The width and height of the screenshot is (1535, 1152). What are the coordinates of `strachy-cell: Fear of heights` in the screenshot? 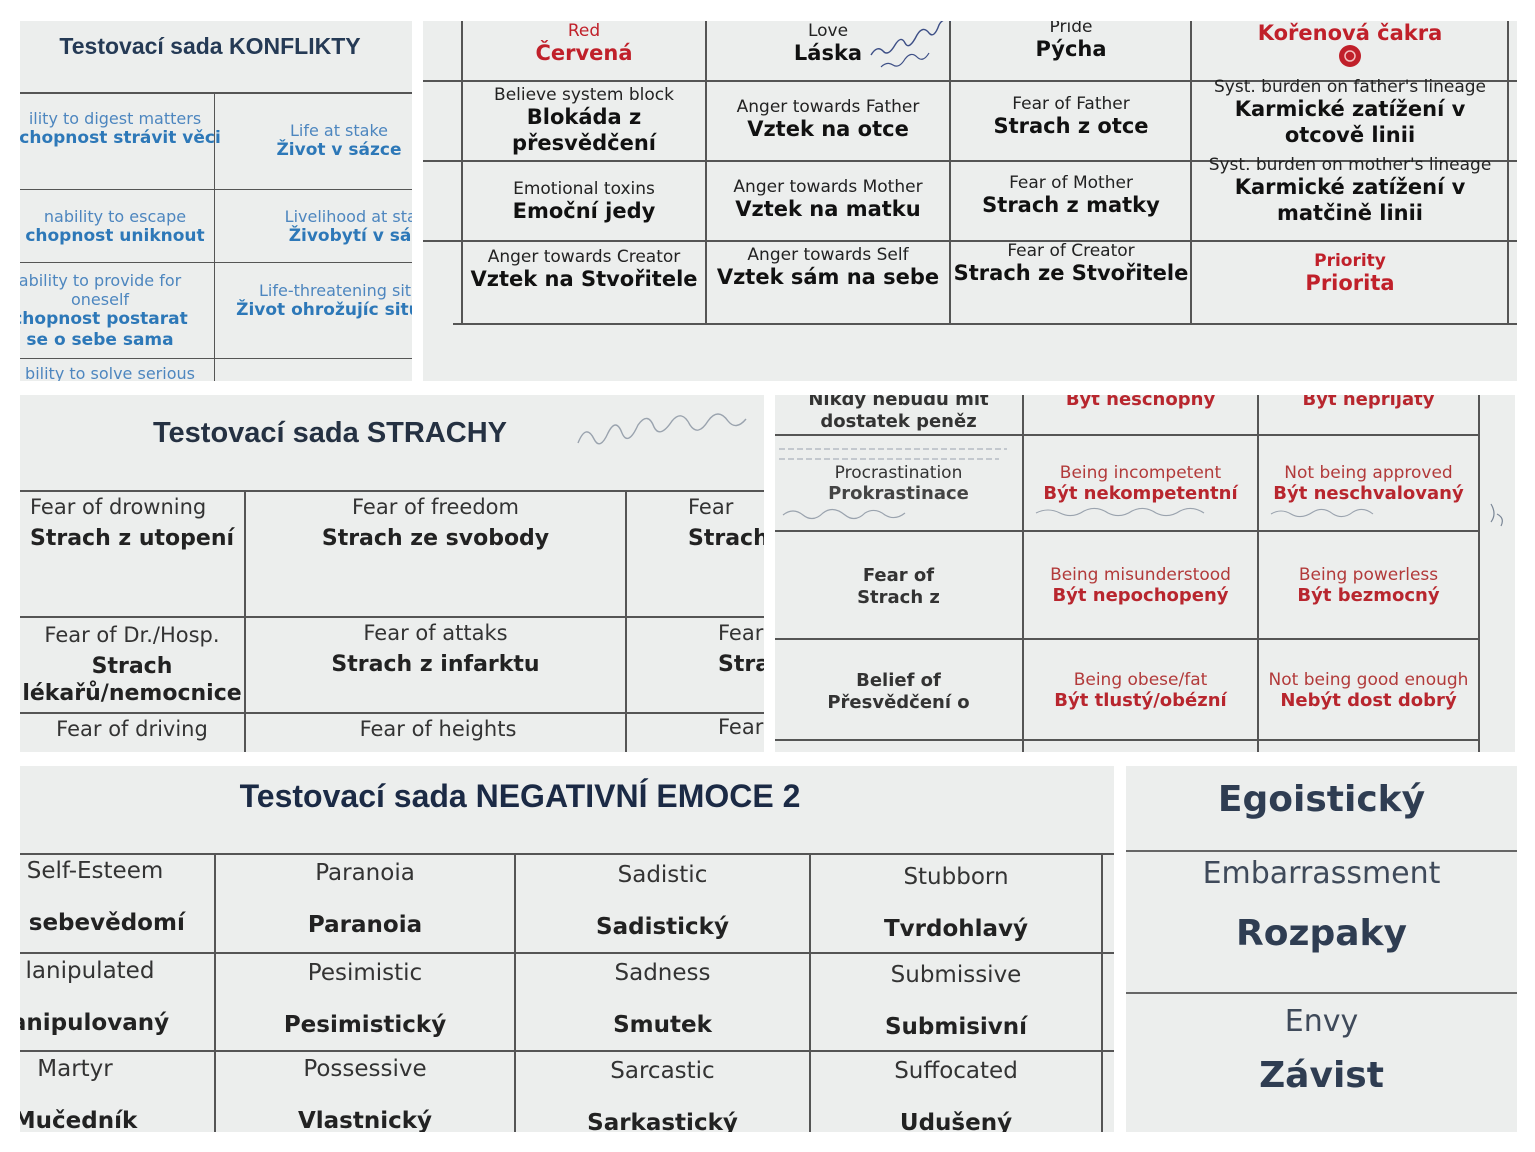 It's located at (438, 729).